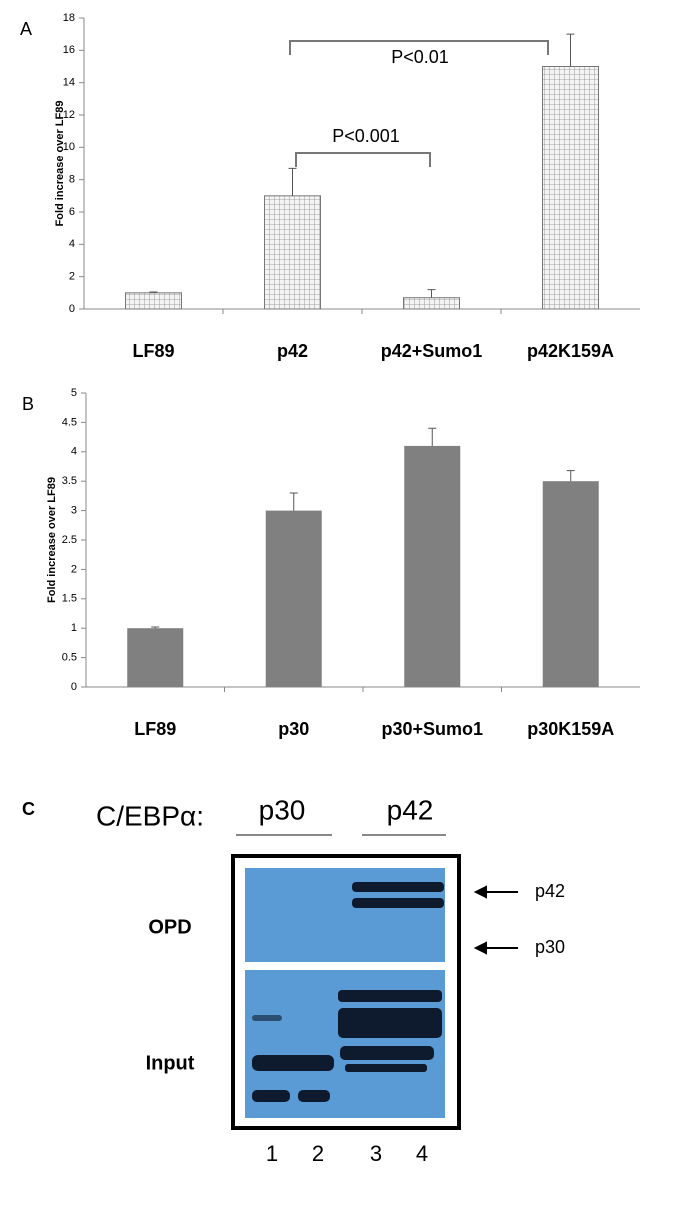  Describe the element at coordinates (69, 540) in the screenshot. I see `y-tick-label: 2.5` at that location.